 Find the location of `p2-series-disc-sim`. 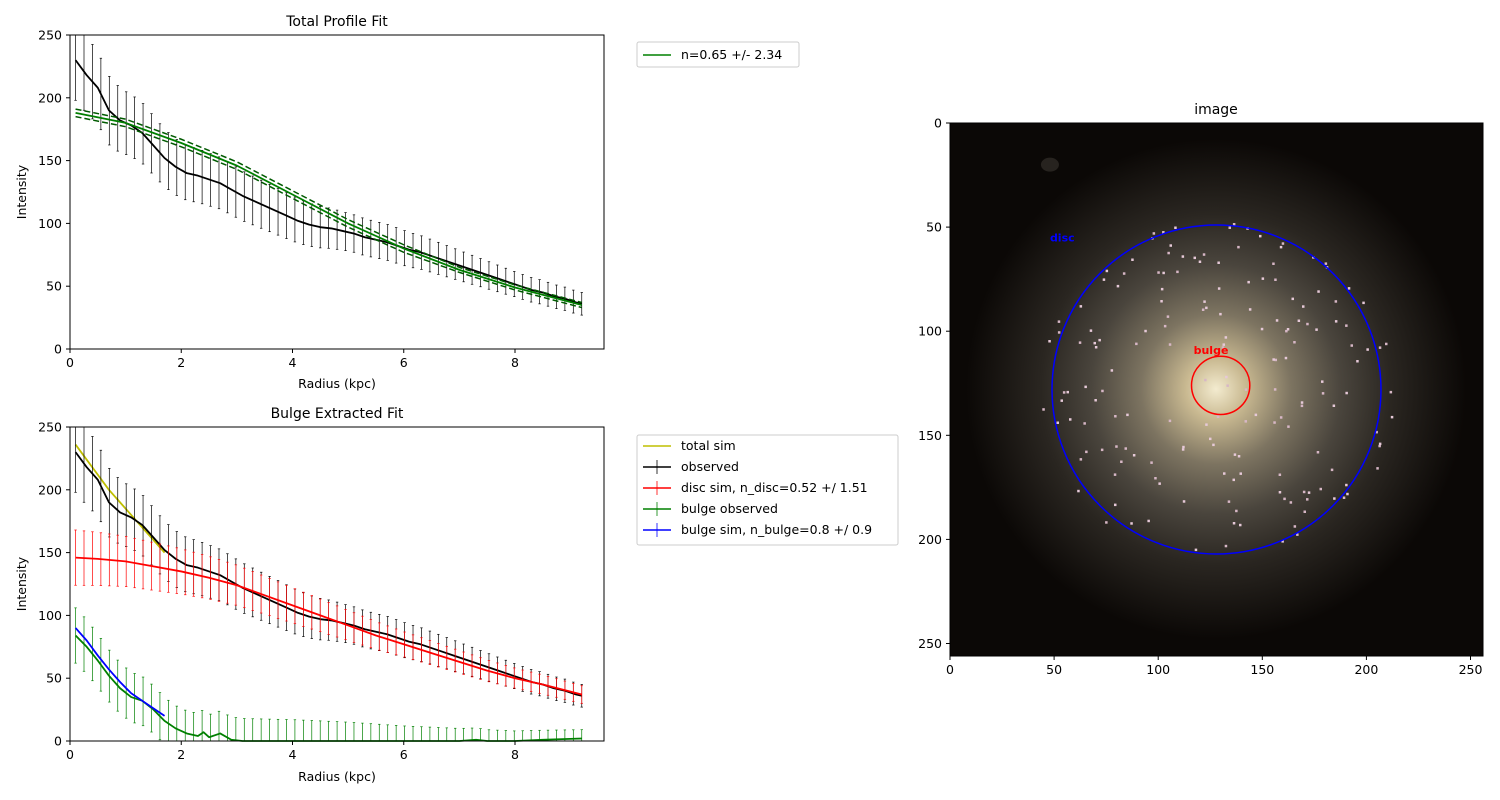

p2-series-disc-sim is located at coordinates (328, 616).